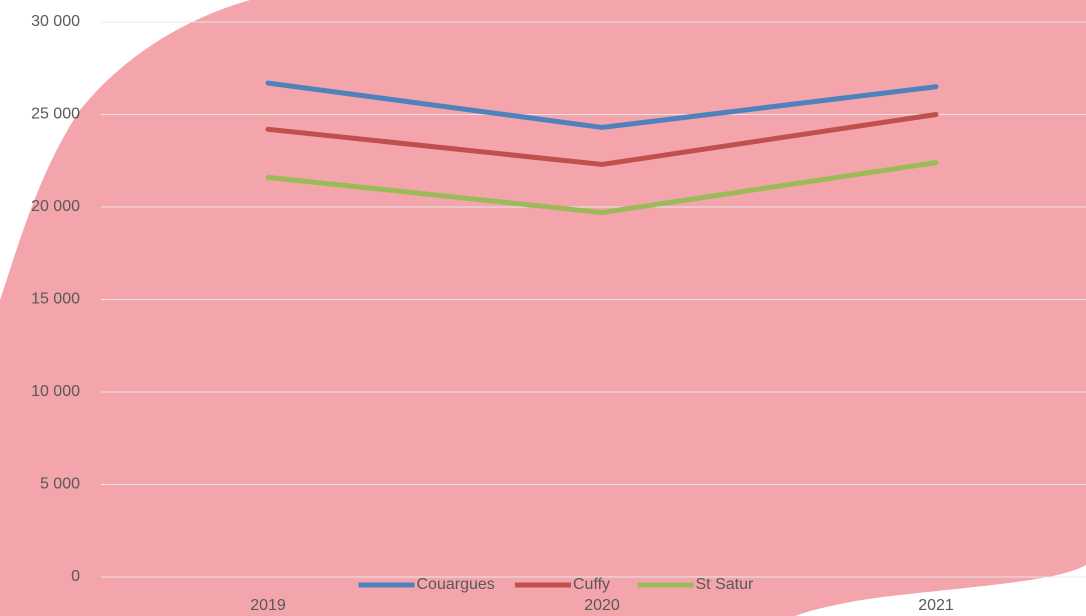 The width and height of the screenshot is (1086, 616). What do you see at coordinates (936, 605) in the screenshot?
I see `x-tick-label: 2021` at bounding box center [936, 605].